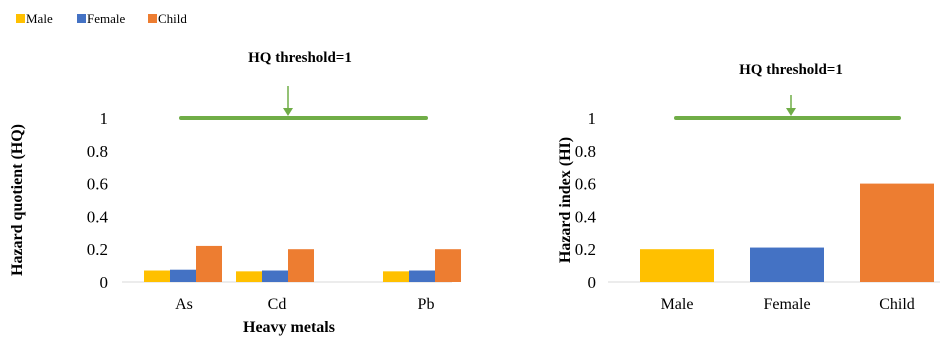 The image size is (940, 340). I want to click on hq-y-tick-label: 0.2, so click(97, 249).